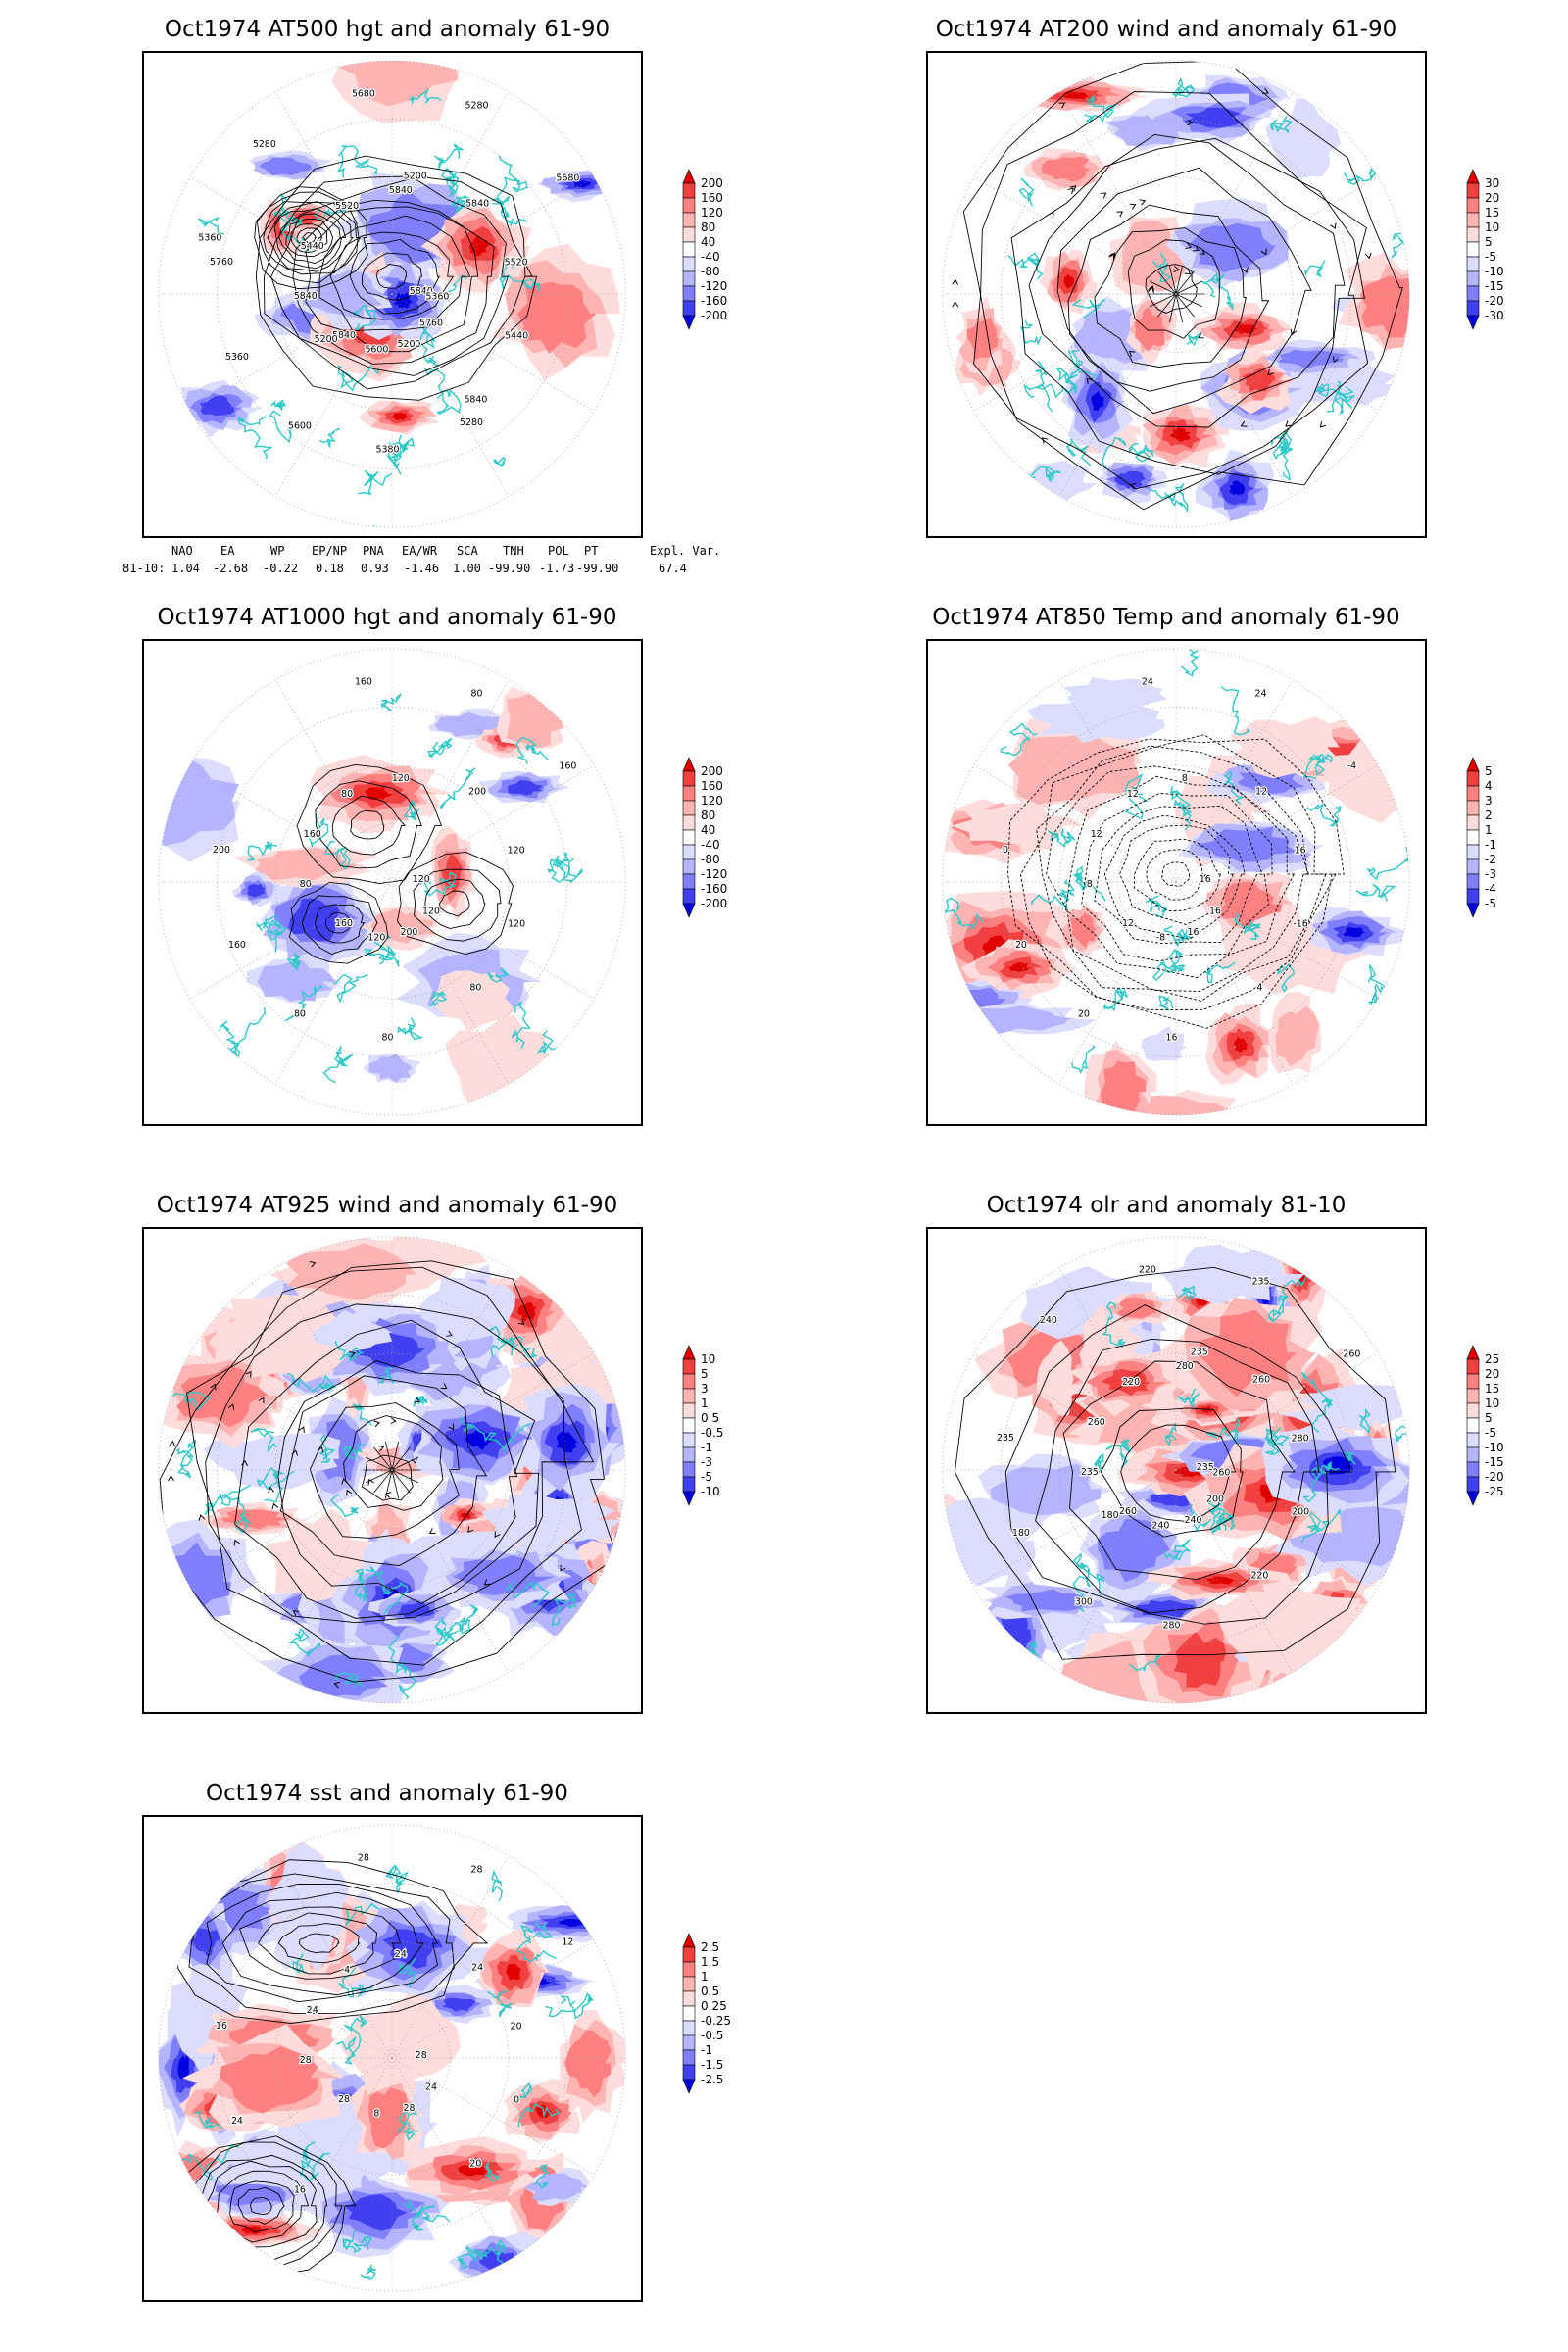  I want to click on contour-label: 200, so click(477, 791).